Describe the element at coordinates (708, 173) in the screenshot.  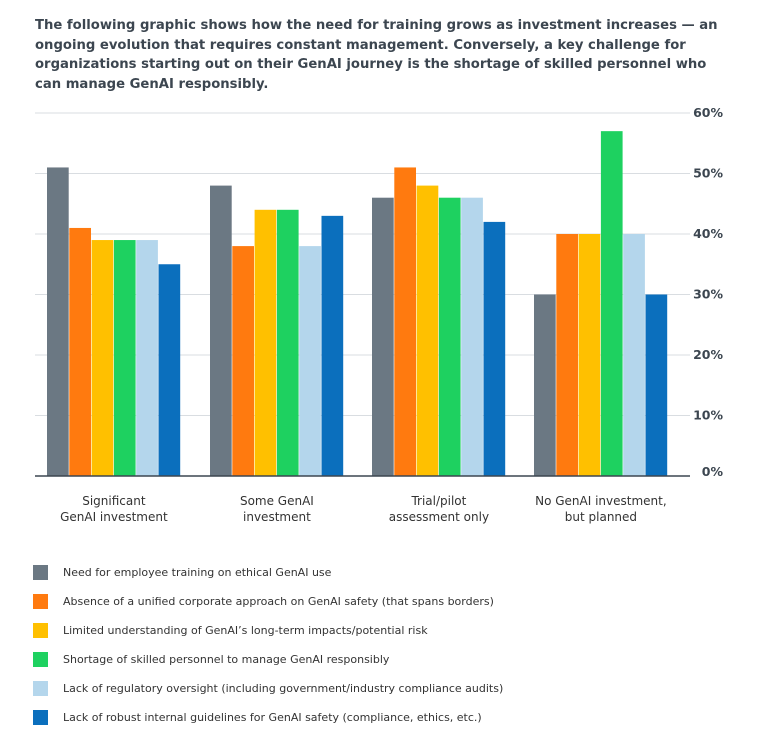
I see `y-tick-label: 50%` at that location.